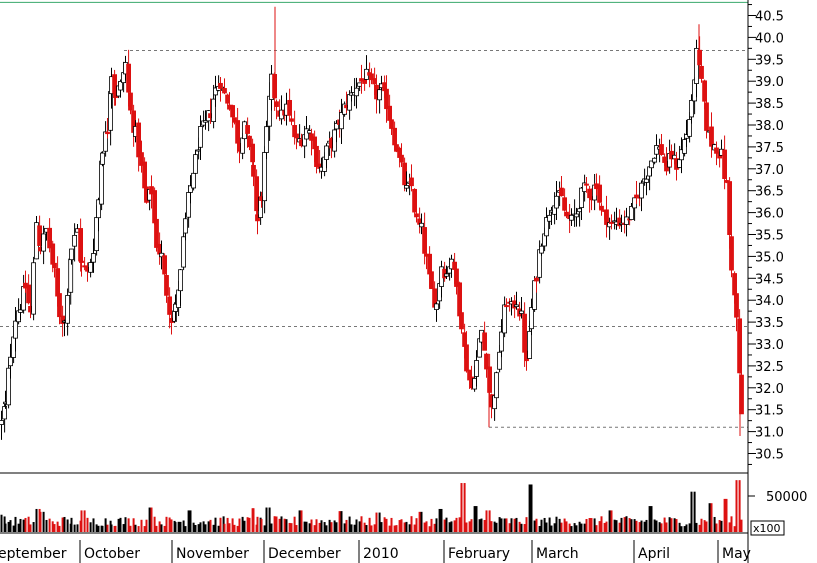  I want to click on price-tick-label: 32.0, so click(769, 389).